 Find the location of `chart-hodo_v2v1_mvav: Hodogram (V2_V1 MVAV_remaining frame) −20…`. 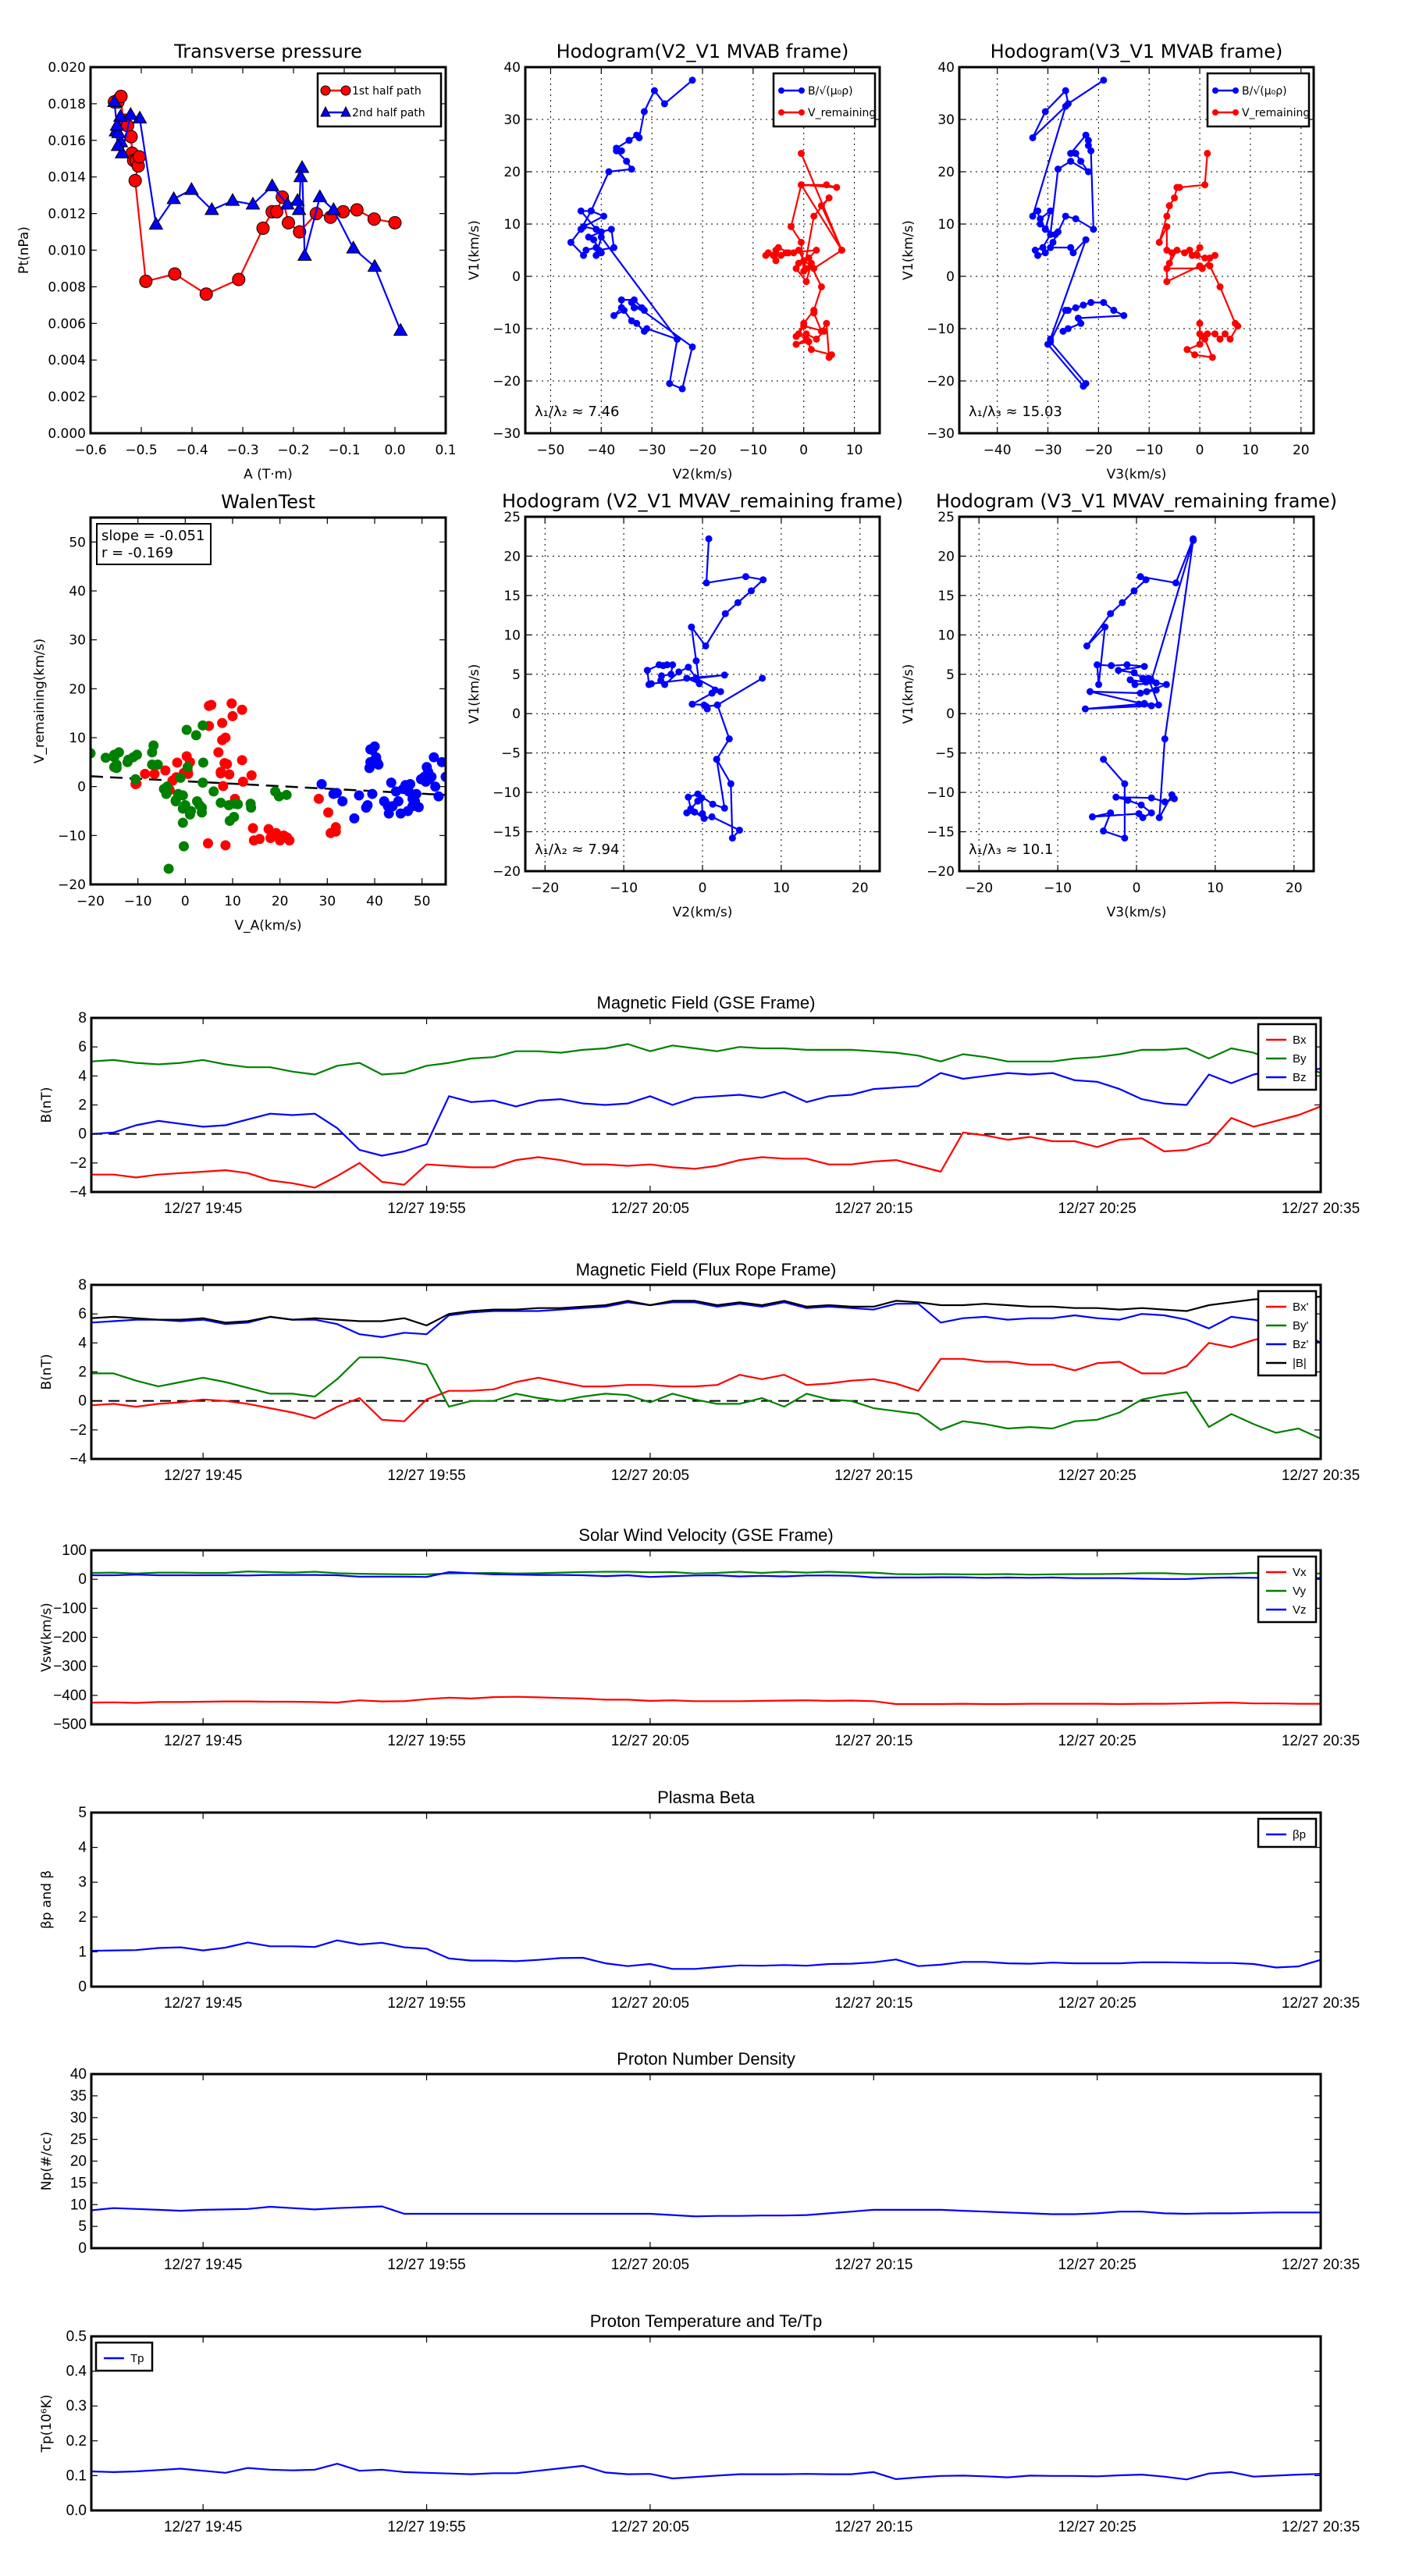

chart-hodo_v2v1_mvav: Hodogram (V2_V1 MVAV_remaining frame) −20… is located at coordinates (685, 705).